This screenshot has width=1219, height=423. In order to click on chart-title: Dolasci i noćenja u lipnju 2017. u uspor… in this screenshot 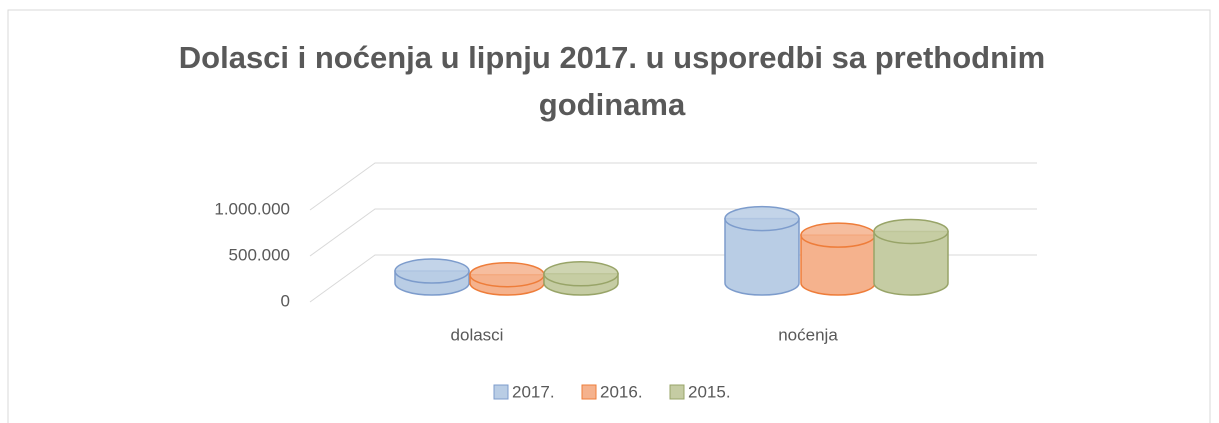, I will do `click(612, 57)`.